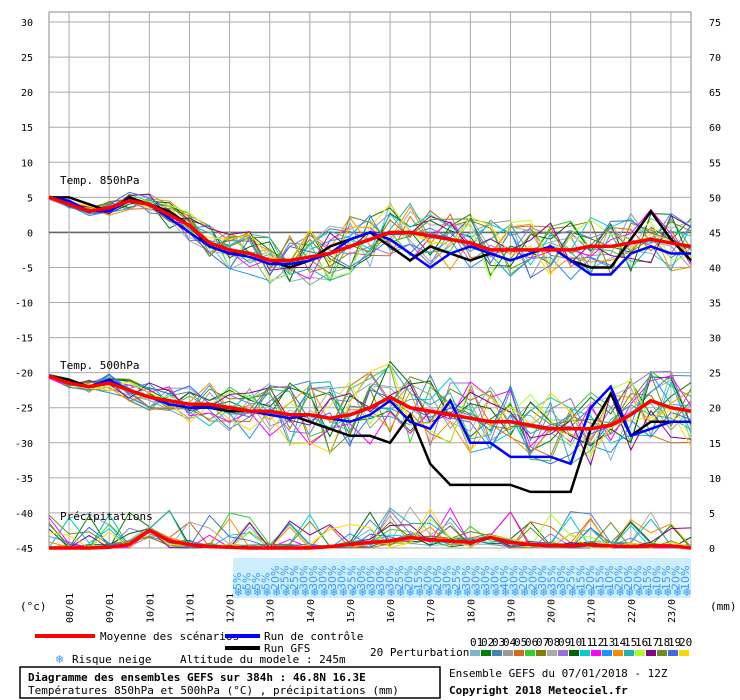 The image size is (740, 700). Describe the element at coordinates (715, 374) in the screenshot. I see `right-tick-label: 25` at that location.